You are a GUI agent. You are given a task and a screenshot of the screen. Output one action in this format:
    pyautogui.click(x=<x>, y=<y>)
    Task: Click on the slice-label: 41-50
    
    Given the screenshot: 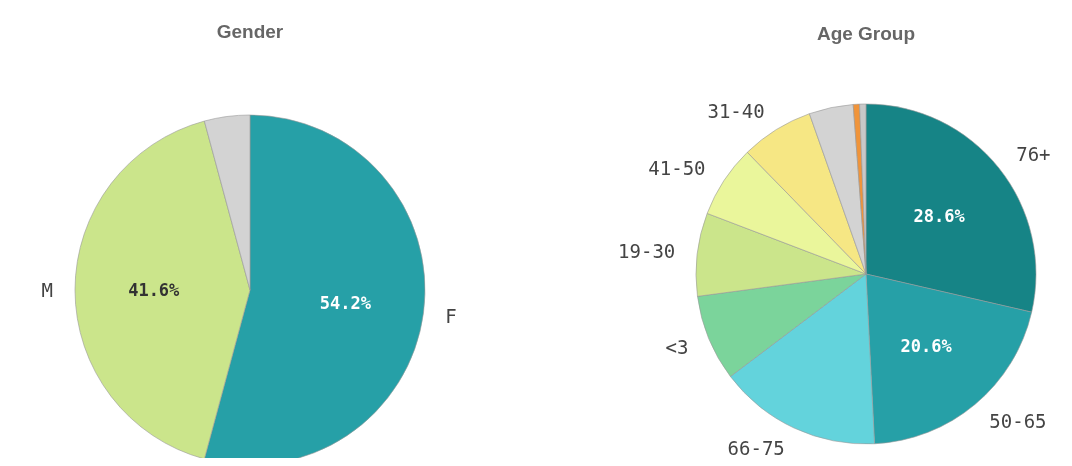 What is the action you would take?
    pyautogui.click(x=677, y=168)
    